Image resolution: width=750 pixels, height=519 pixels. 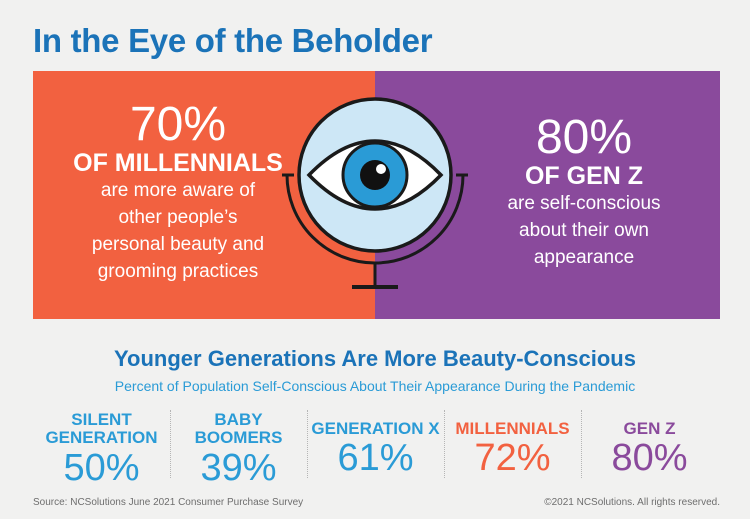 What do you see at coordinates (512, 428) in the screenshot?
I see `gen-millennials-label: MILLENNIALS` at bounding box center [512, 428].